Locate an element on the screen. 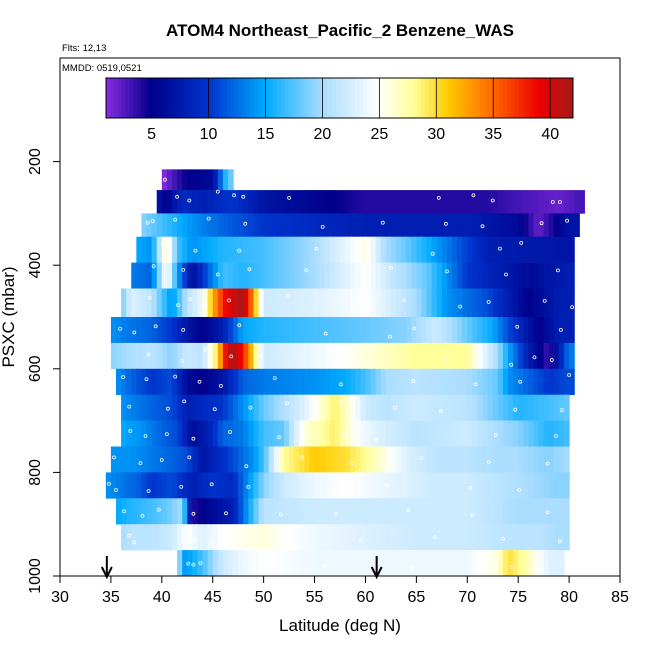 This screenshot has width=650, height=650. flight-arrows is located at coordinates (241, 568).